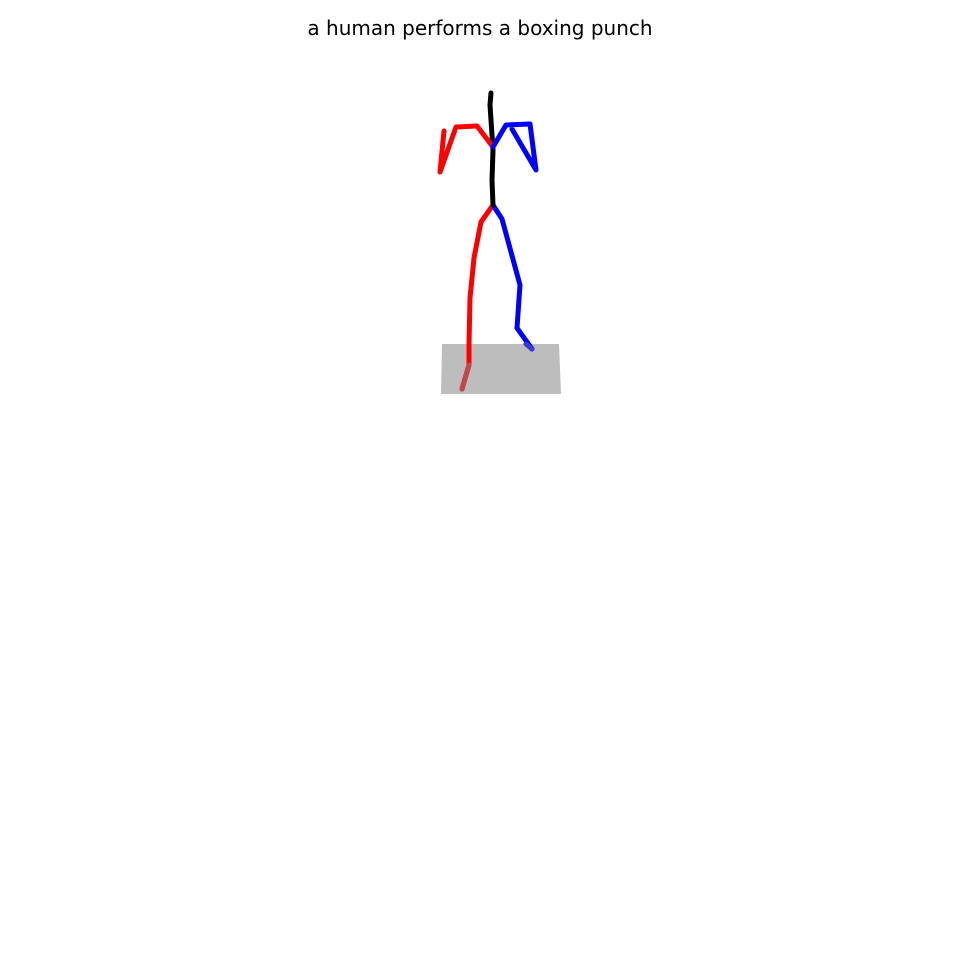 The height and width of the screenshot is (960, 960). Describe the element at coordinates (480, 28) in the screenshot. I see `figure-title: a human performs a boxing punch` at that location.